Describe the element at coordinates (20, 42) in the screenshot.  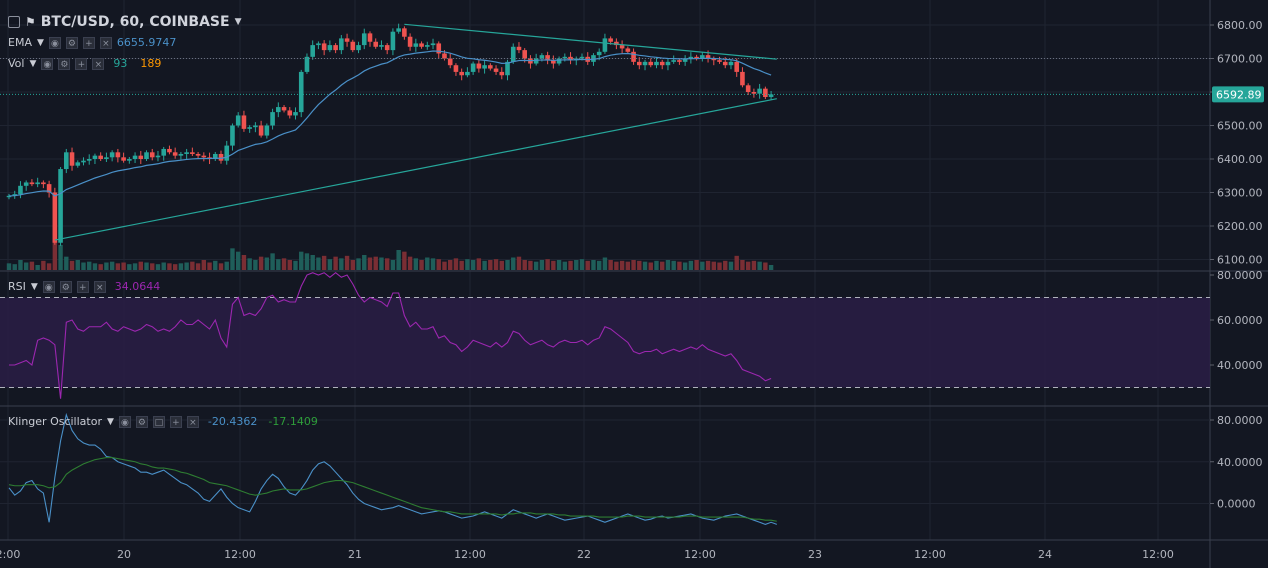
I see `ema-label: EMA` at that location.